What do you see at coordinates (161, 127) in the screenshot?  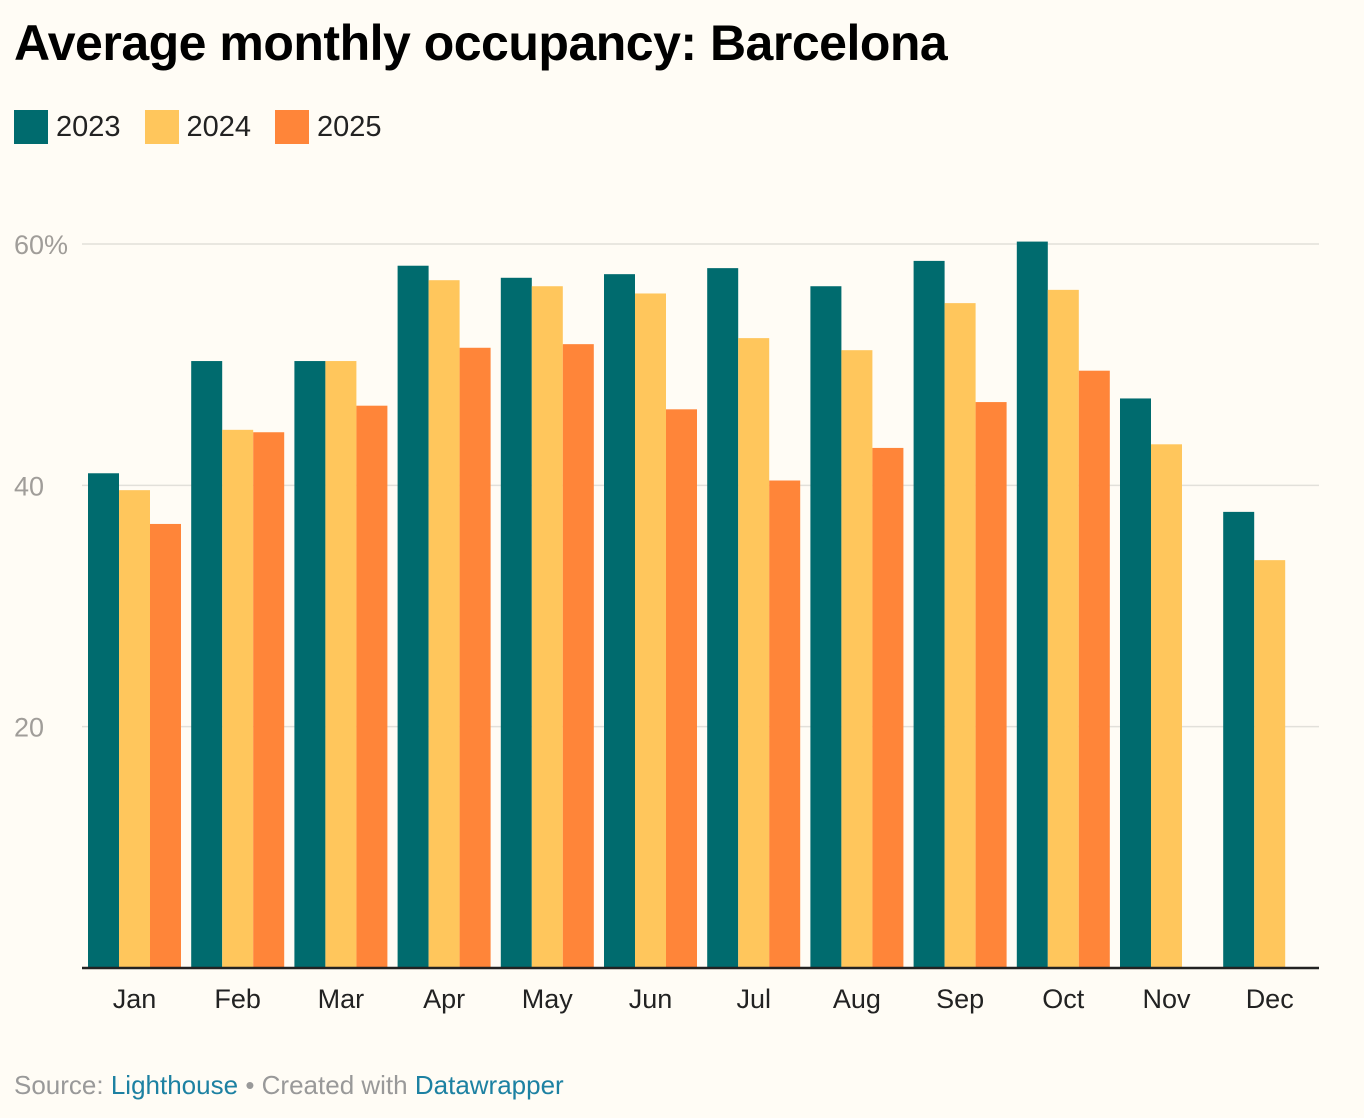 I see `legend-swatch-2024` at bounding box center [161, 127].